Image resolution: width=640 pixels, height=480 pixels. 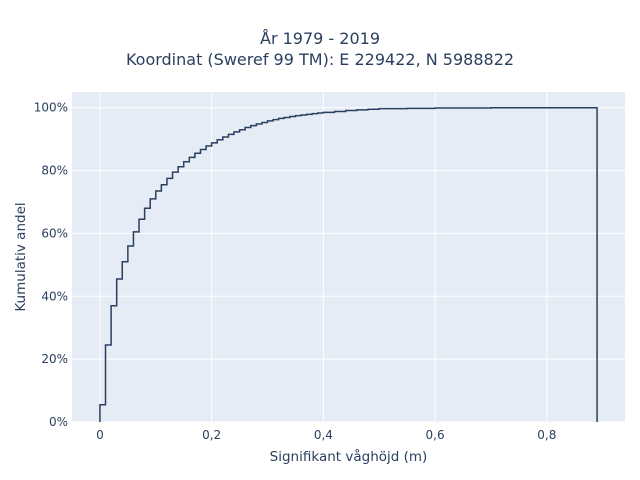 I want to click on y-axis-label: Kumulativ andel, so click(x=21, y=256).